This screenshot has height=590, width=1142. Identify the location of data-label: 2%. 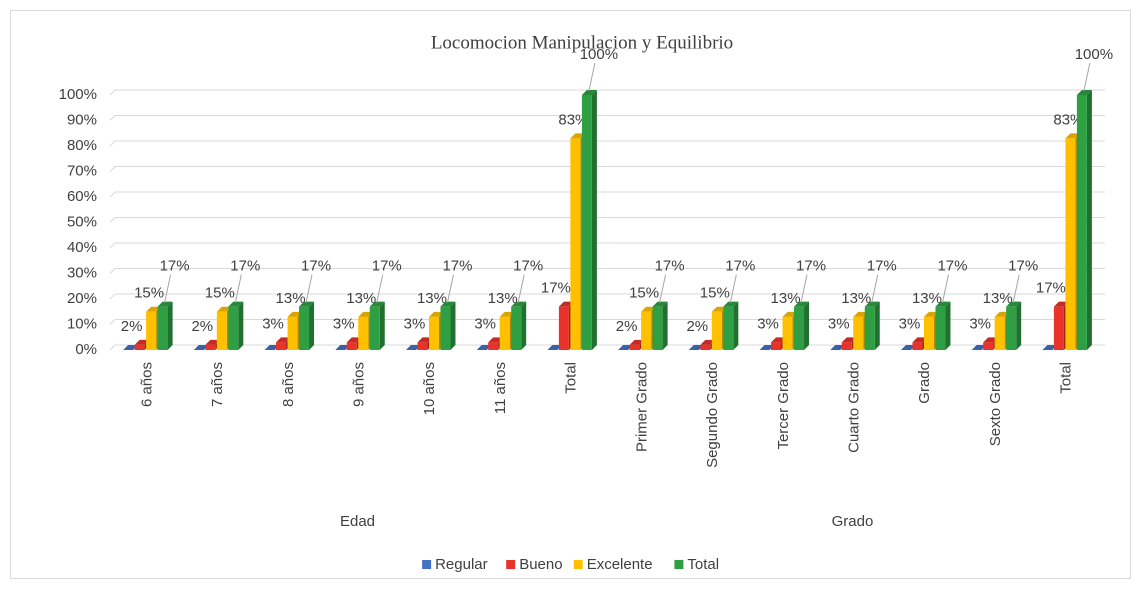
(627, 326).